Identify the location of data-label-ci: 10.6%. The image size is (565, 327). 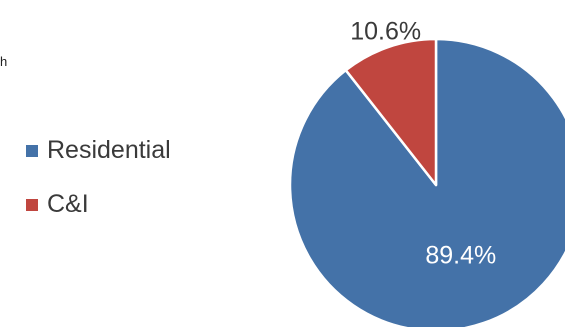
(385, 31).